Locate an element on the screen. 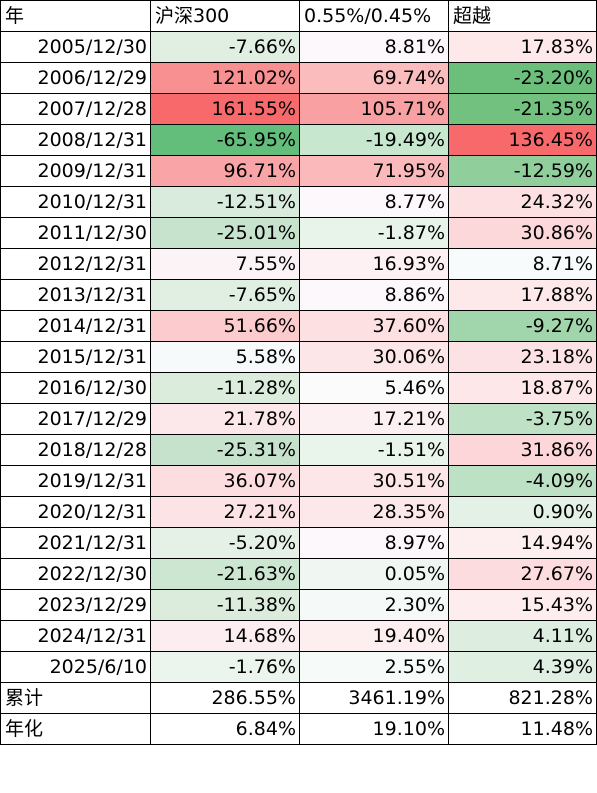  summary-strategy-cell: 3461.19% is located at coordinates (374, 698).